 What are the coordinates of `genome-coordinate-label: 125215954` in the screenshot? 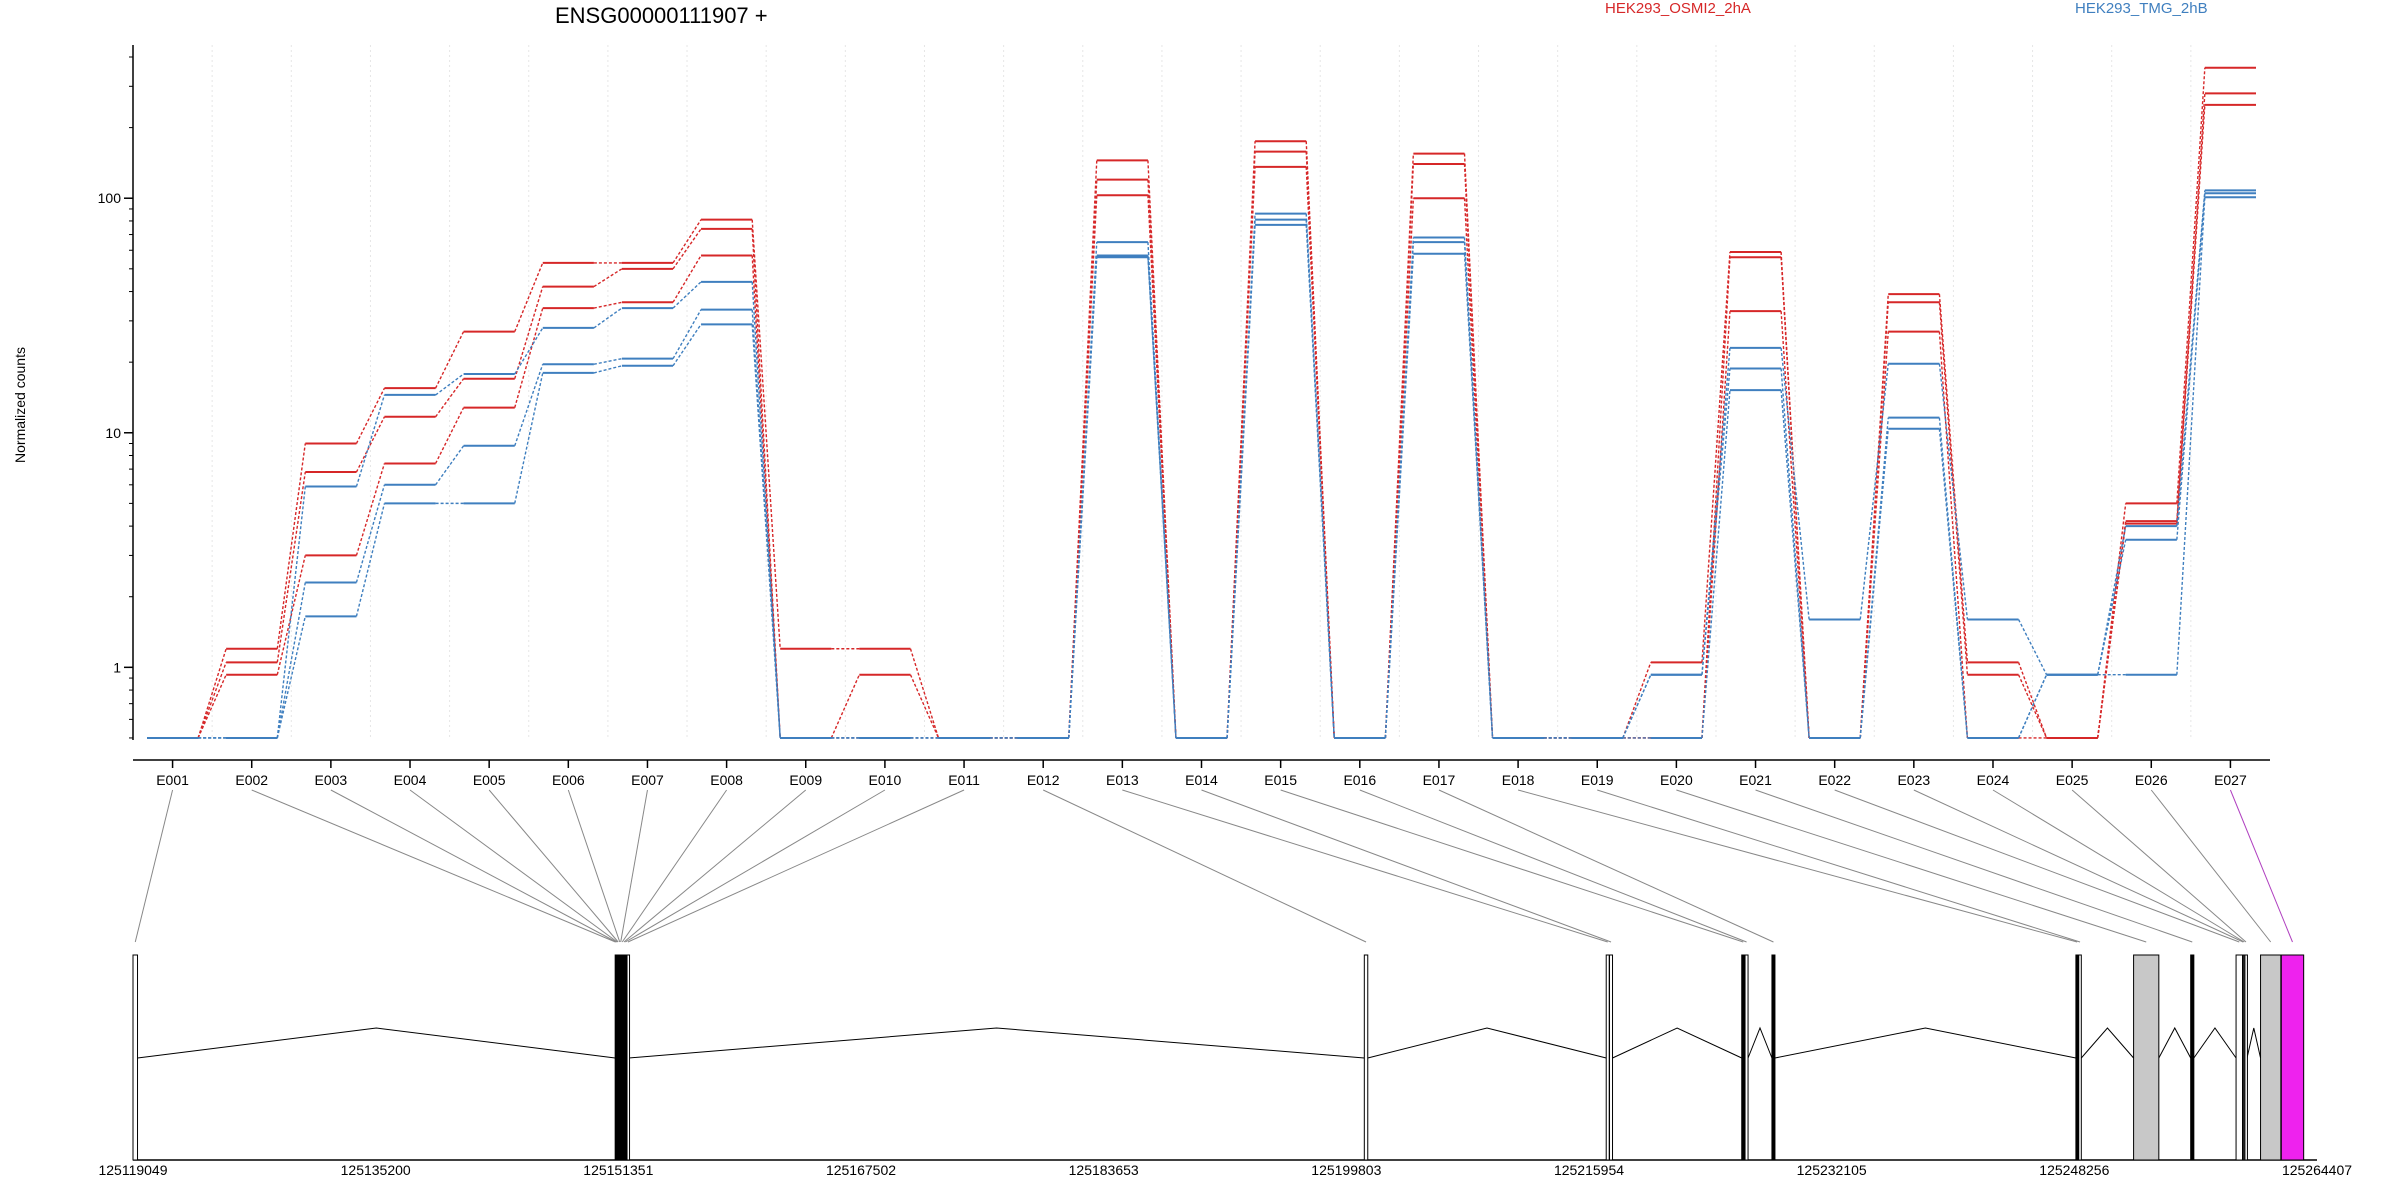 It's located at (1589, 1170).